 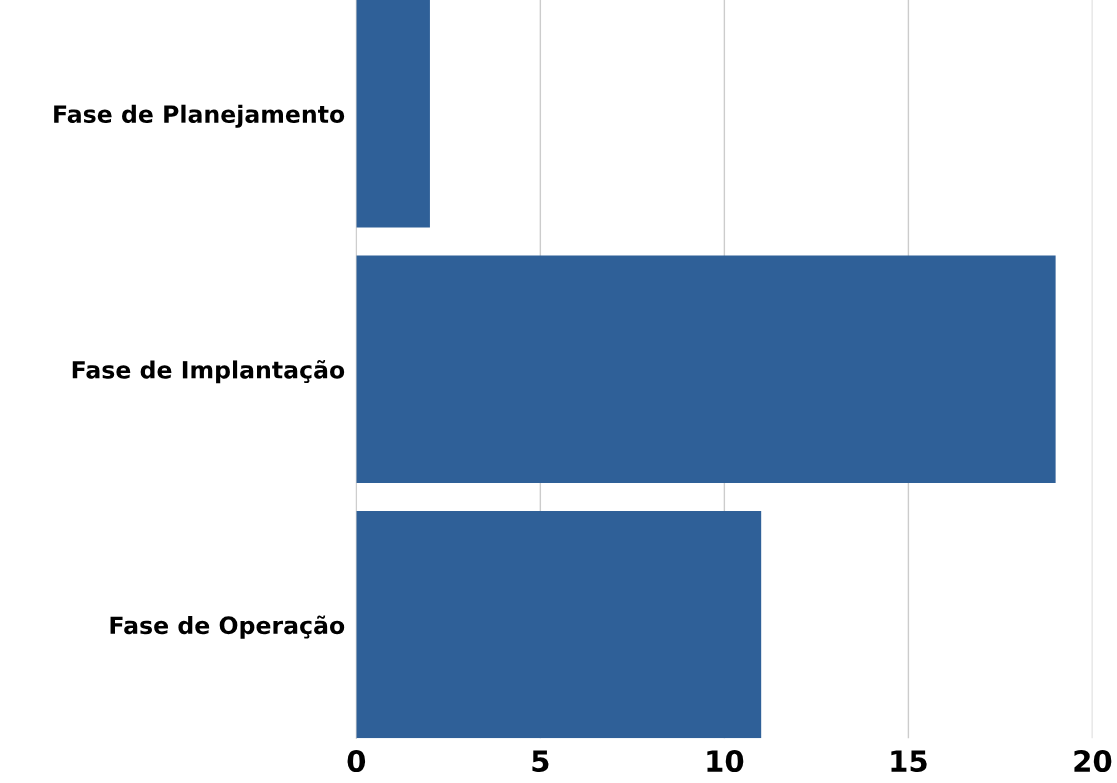 I want to click on x-tick-label: 15, so click(x=909, y=761).